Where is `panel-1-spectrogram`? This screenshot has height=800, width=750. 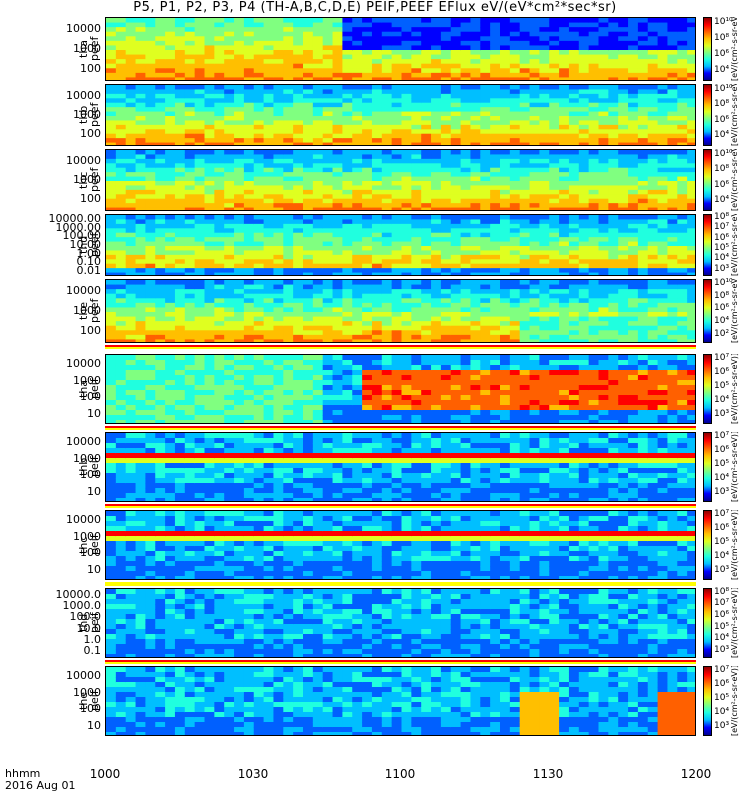
panel-1-spectrogram is located at coordinates (400, 115).